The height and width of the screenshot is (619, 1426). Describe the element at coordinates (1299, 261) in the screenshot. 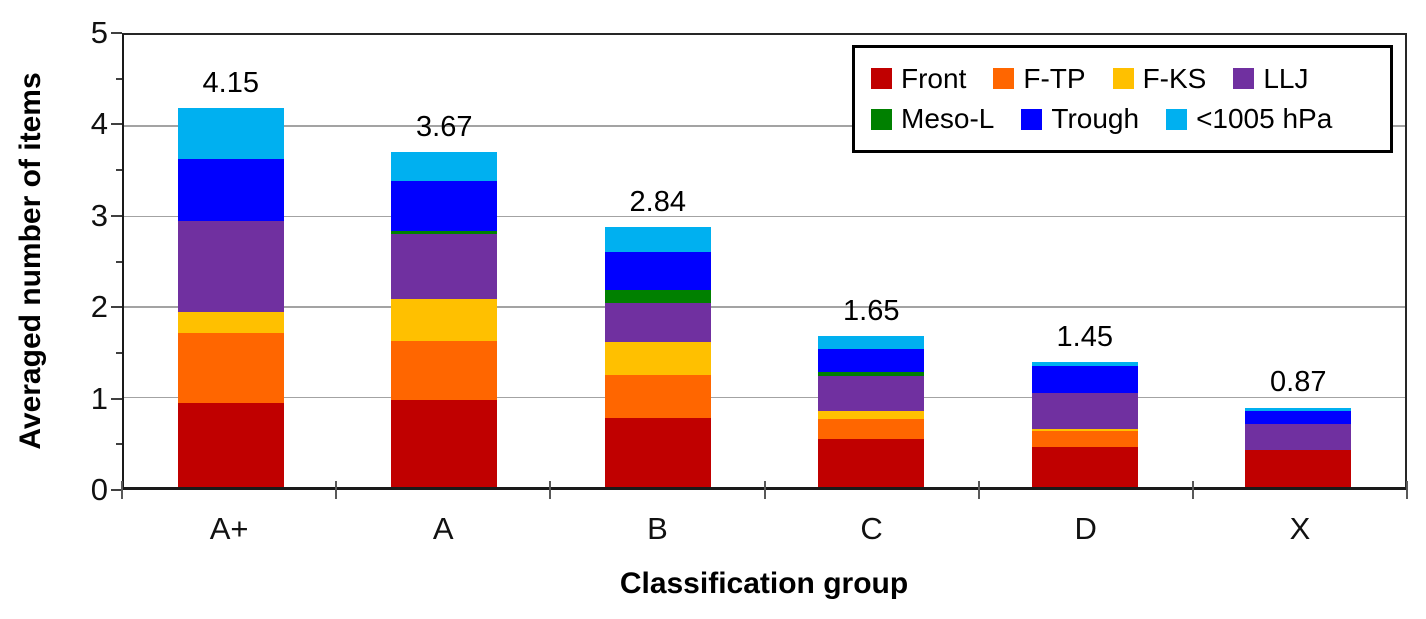

I see `bar-column-x: 0.87` at that location.